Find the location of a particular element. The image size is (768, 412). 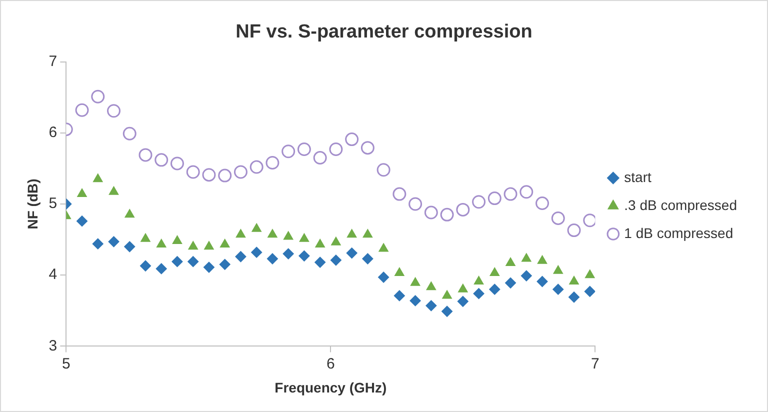

legend-label: .3 dB compressed is located at coordinates (681, 204).